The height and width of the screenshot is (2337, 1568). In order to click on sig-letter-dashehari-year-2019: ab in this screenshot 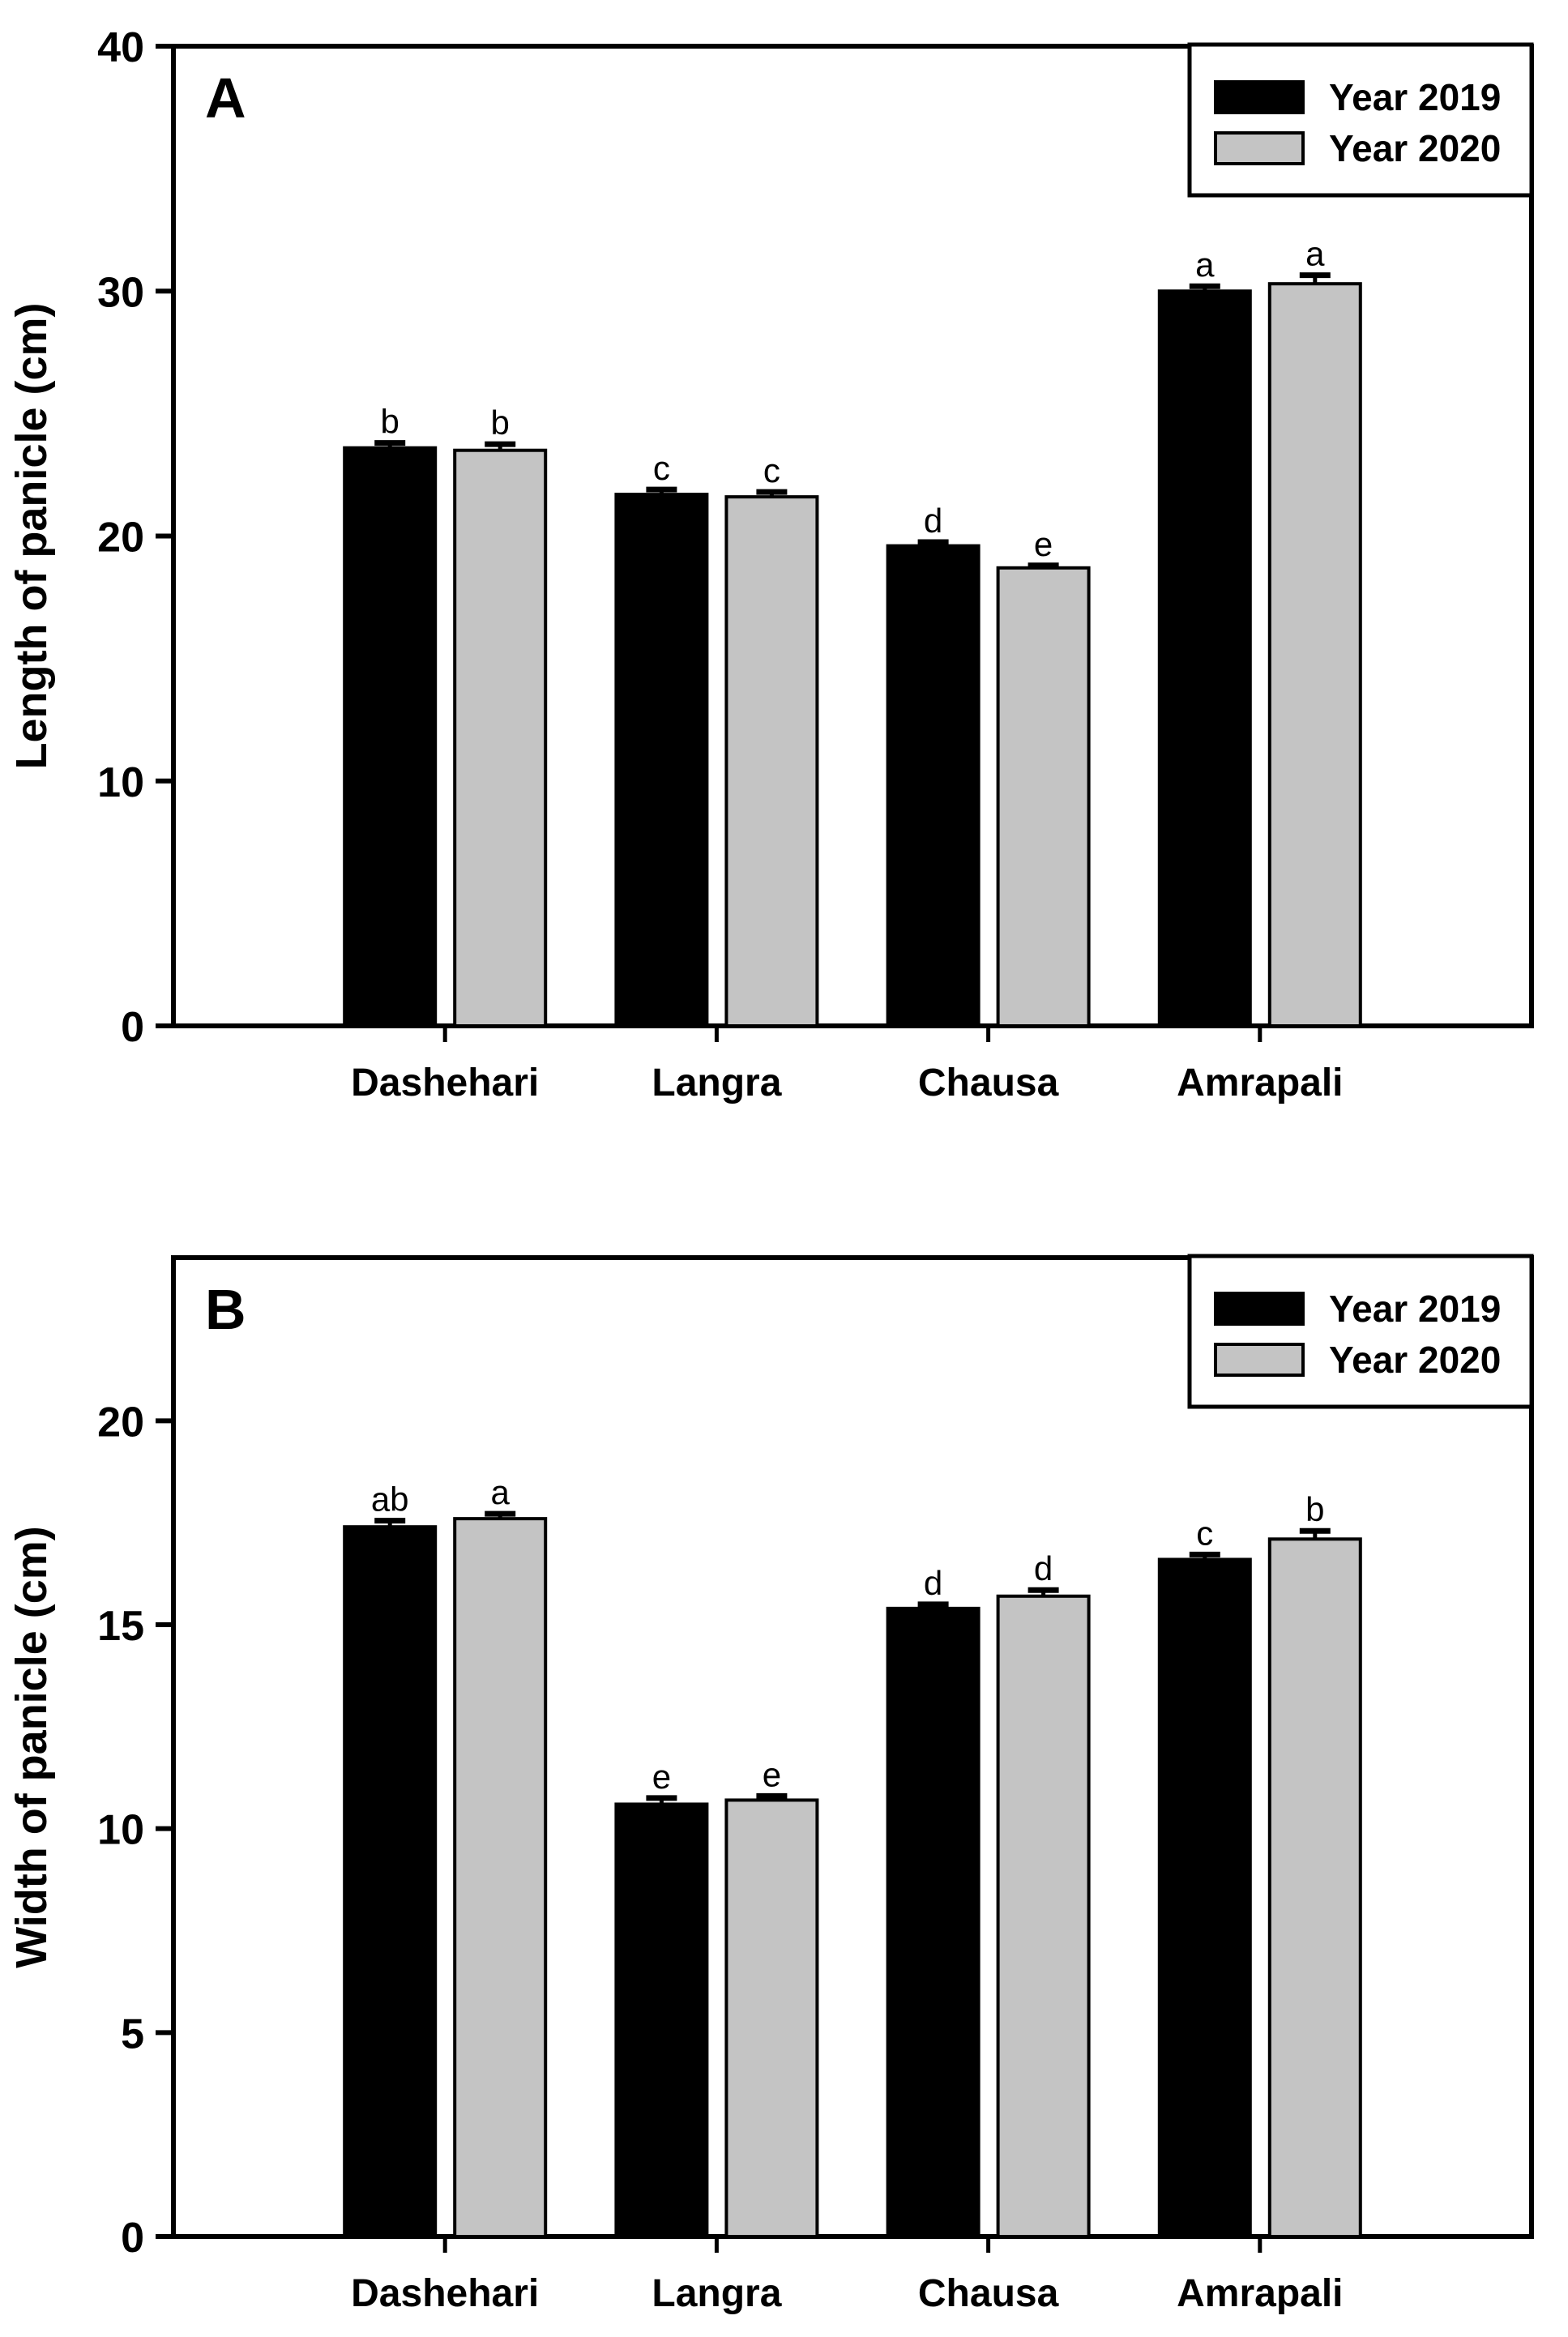, I will do `click(390, 1499)`.